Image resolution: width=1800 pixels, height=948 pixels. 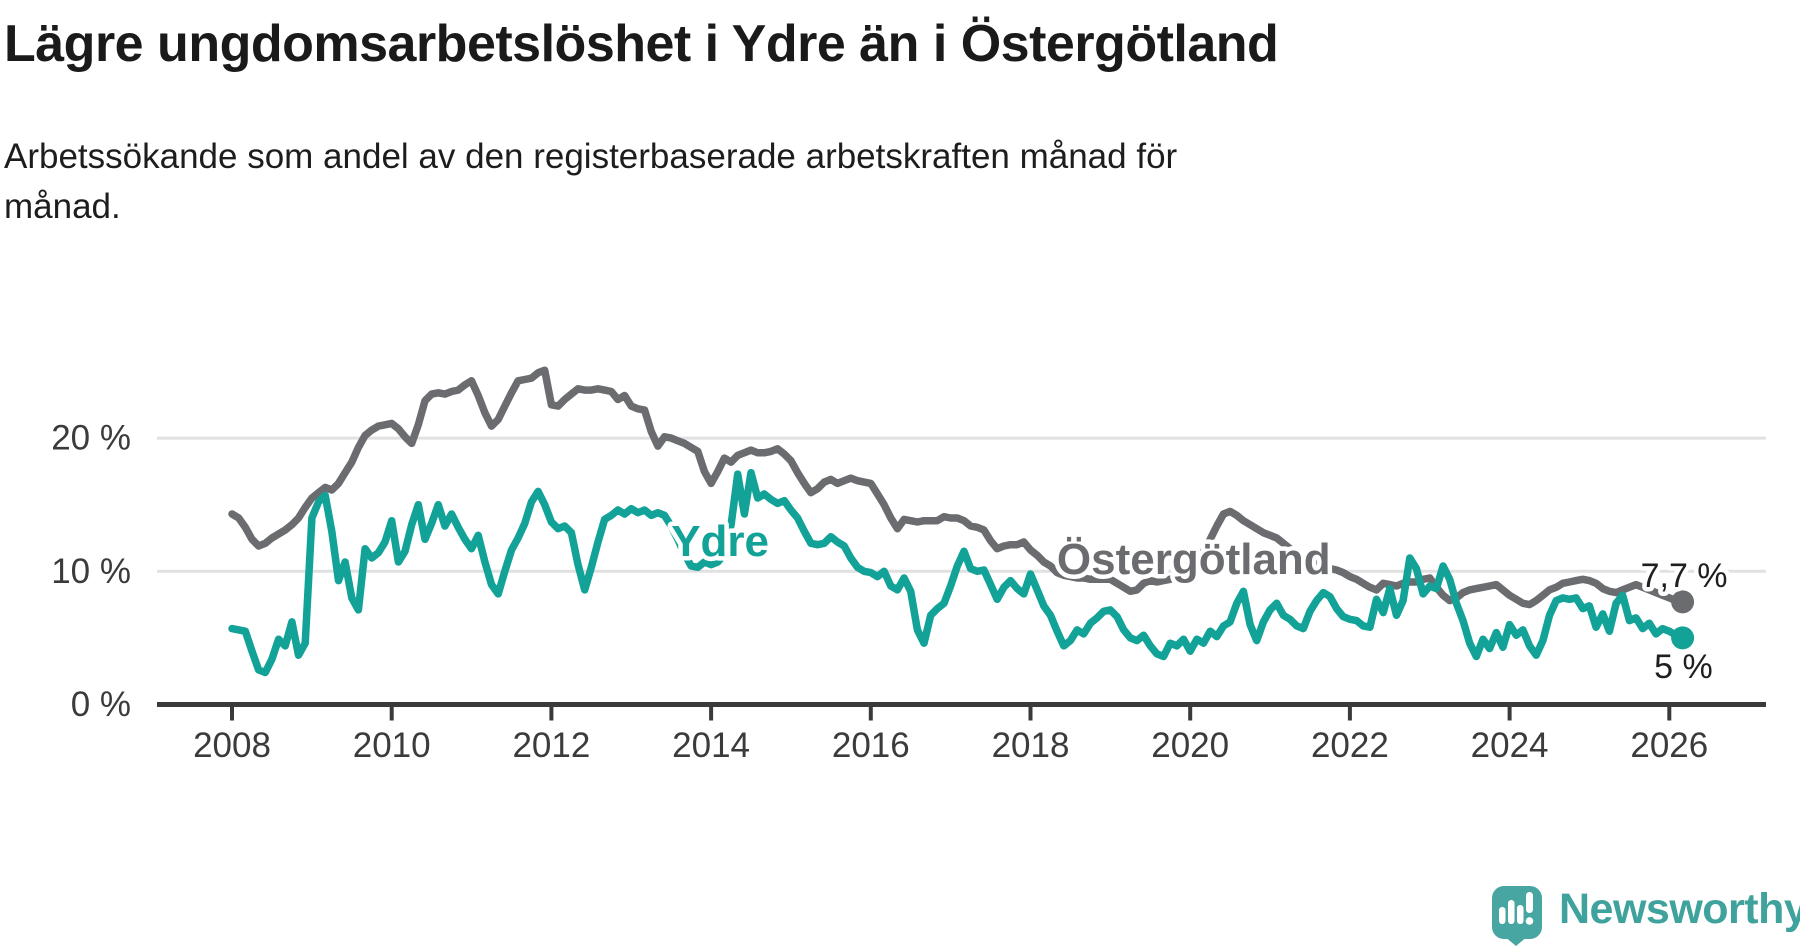 I want to click on series-inline-label--sterg-tland: Östergötland, so click(x=1194, y=559).